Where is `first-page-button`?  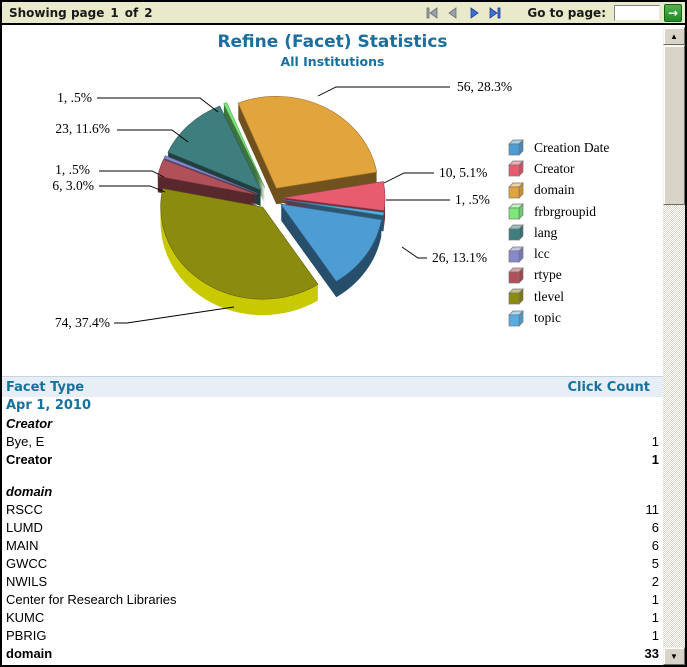 first-page-button is located at coordinates (431, 12).